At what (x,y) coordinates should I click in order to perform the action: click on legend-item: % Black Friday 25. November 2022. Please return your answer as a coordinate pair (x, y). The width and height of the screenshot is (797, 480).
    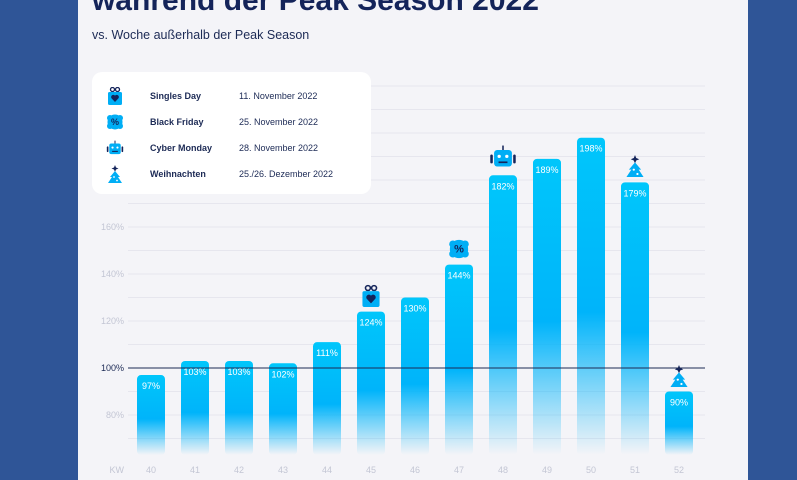
    Looking at the image, I should click on (231, 122).